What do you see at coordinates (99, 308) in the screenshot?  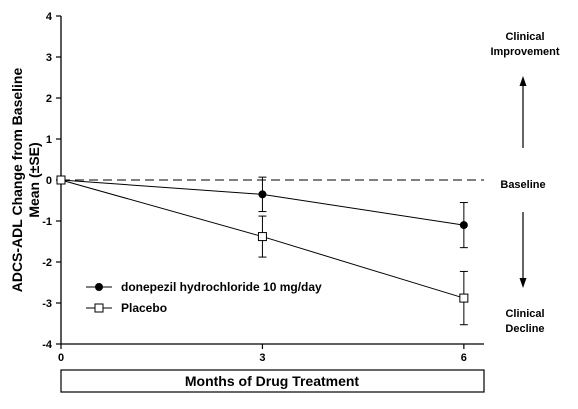 I see `legend-marker-placebo` at bounding box center [99, 308].